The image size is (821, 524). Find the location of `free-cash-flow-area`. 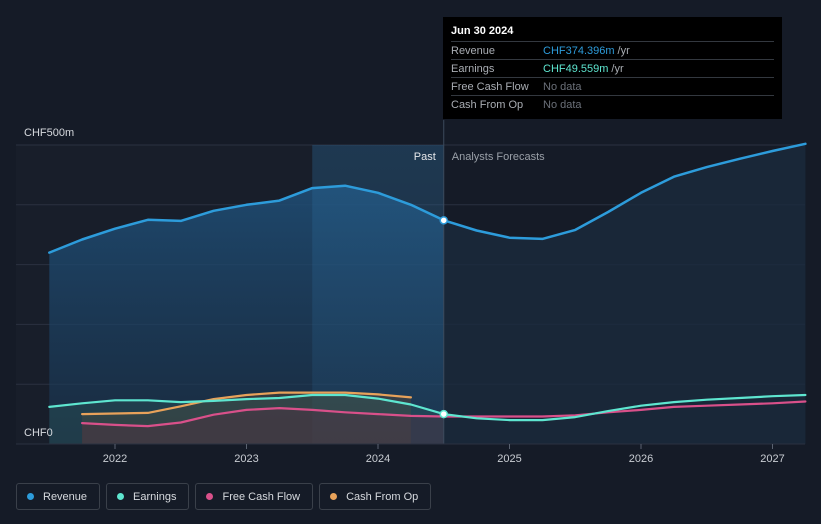

free-cash-flow-area is located at coordinates (263, 426).